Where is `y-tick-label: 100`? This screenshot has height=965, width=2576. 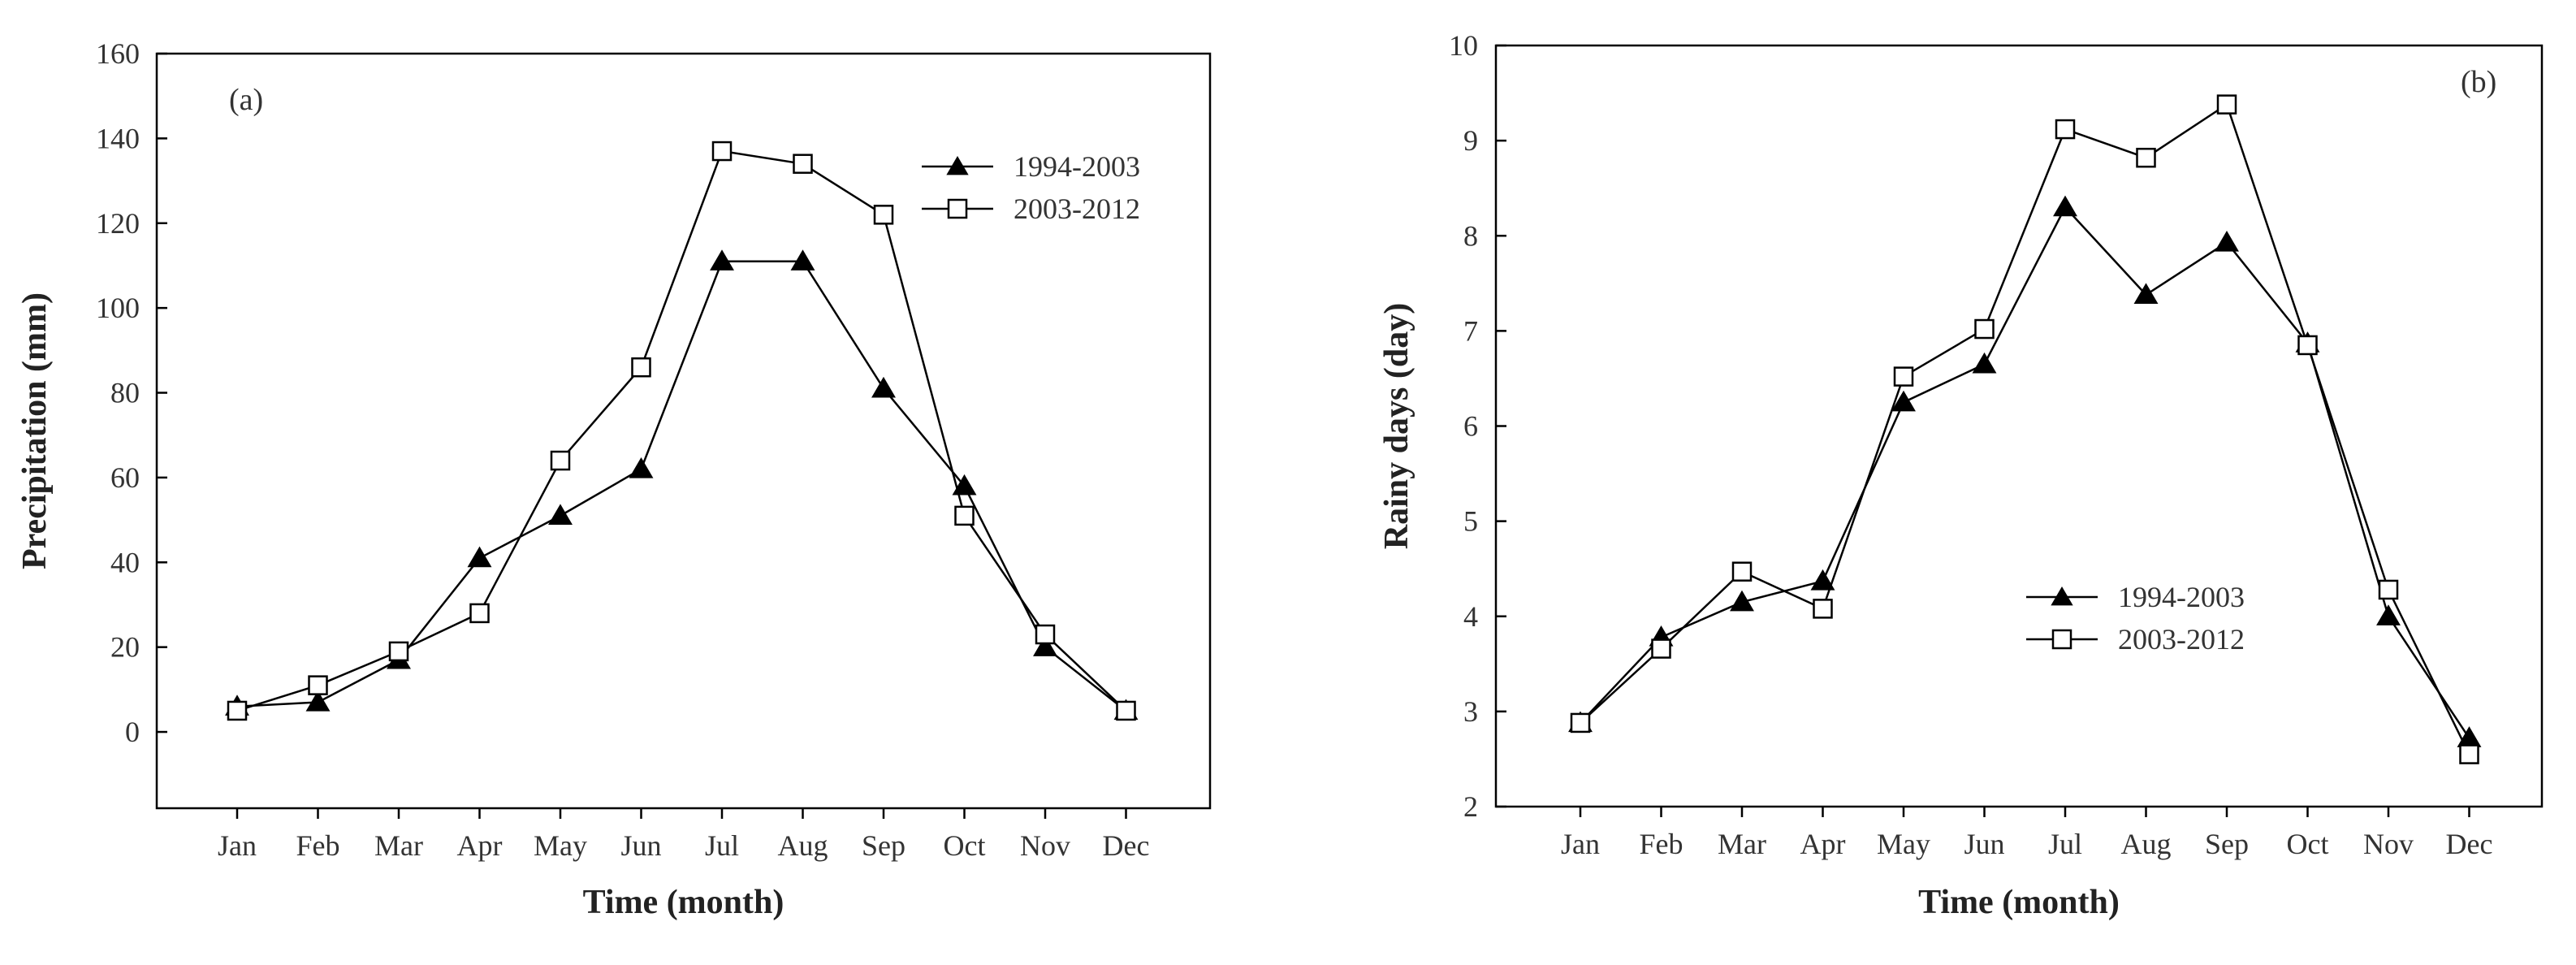 y-tick-label: 100 is located at coordinates (118, 308).